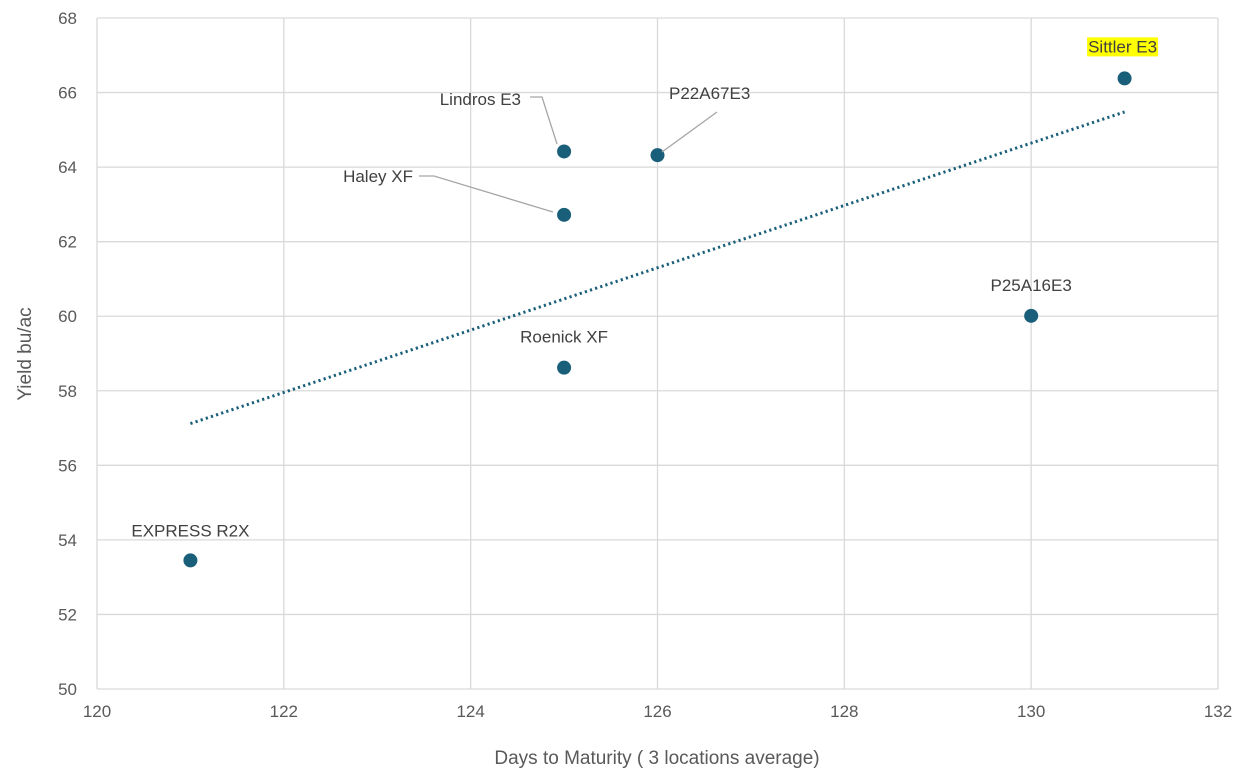 Image resolution: width=1242 pixels, height=774 pixels. What do you see at coordinates (67, 93) in the screenshot?
I see `y-tick-label: 66` at bounding box center [67, 93].